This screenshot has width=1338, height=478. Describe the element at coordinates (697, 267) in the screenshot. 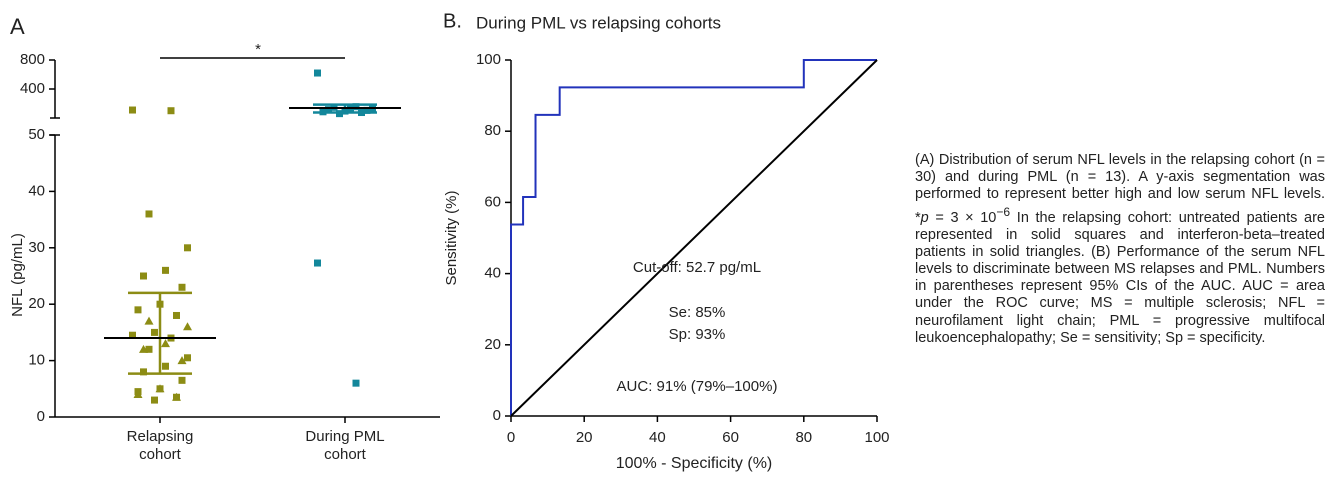

I see `annotation: Cut-off: 52.7 pg/mL` at that location.